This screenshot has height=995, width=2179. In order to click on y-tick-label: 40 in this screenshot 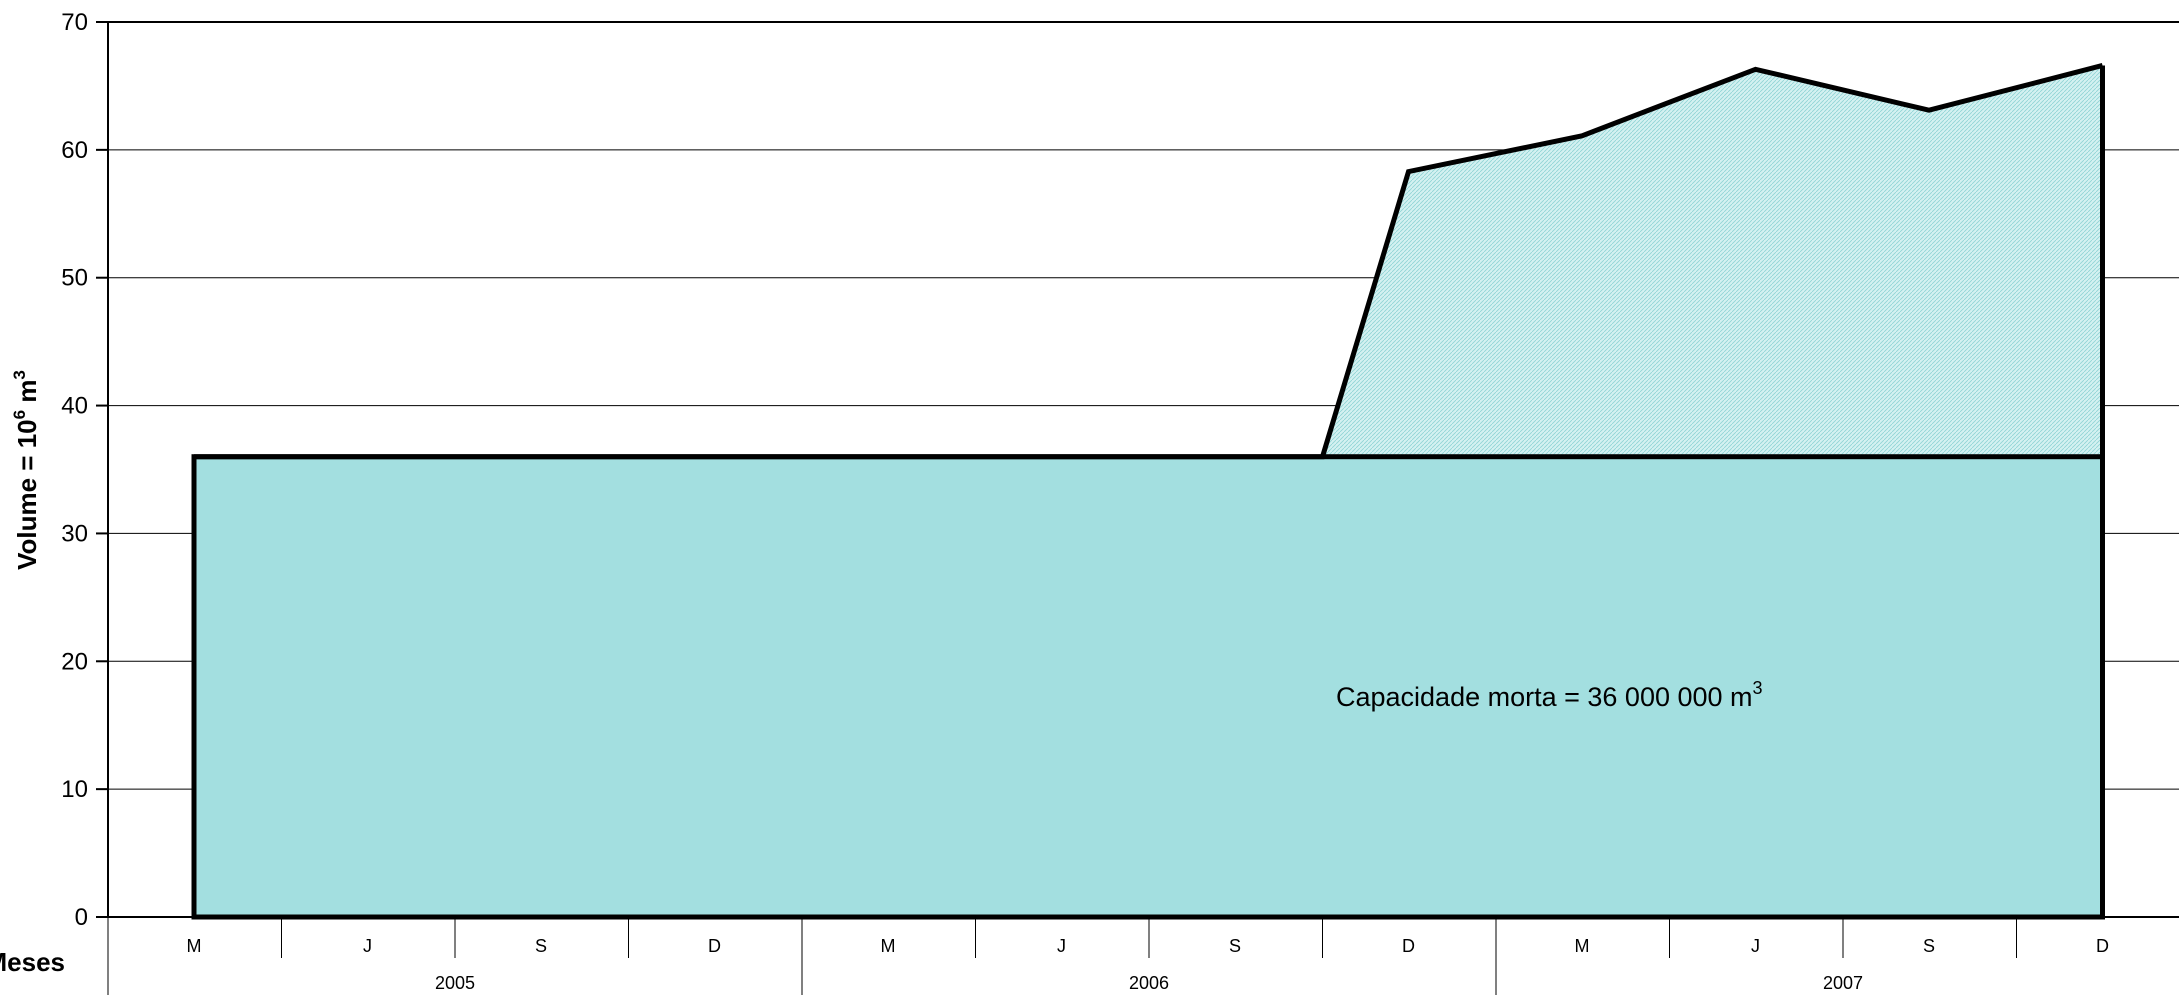, I will do `click(74, 406)`.